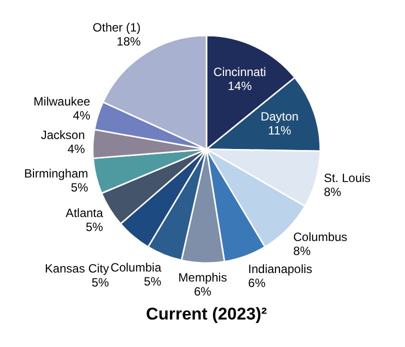  I want to click on data-label: 14%, so click(240, 85).